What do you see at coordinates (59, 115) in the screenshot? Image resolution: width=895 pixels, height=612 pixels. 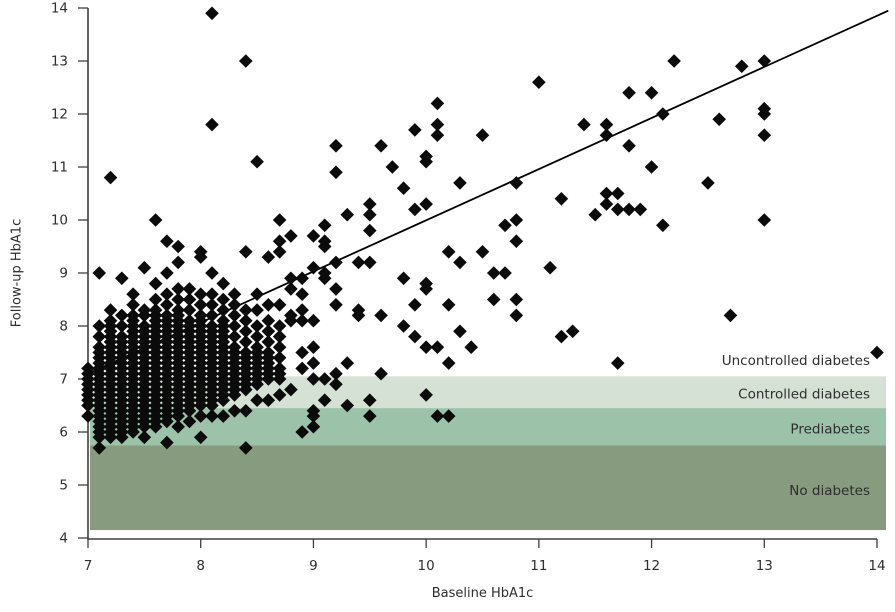 I see `y-tick-label: 12` at bounding box center [59, 115].